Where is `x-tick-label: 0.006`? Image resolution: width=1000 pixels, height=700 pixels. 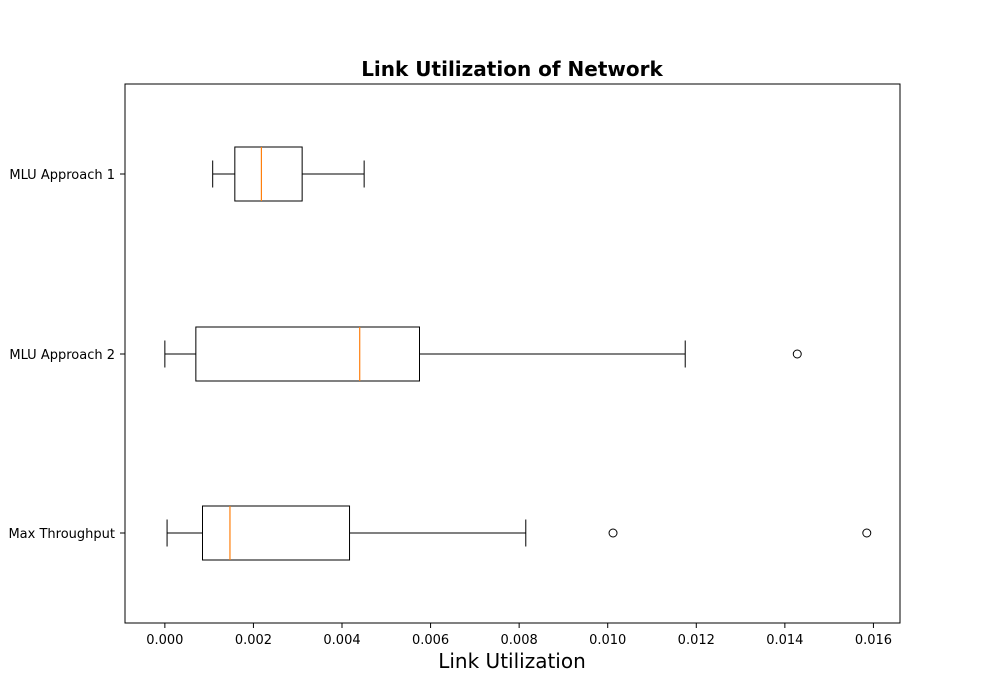
x-tick-label: 0.006 is located at coordinates (430, 640).